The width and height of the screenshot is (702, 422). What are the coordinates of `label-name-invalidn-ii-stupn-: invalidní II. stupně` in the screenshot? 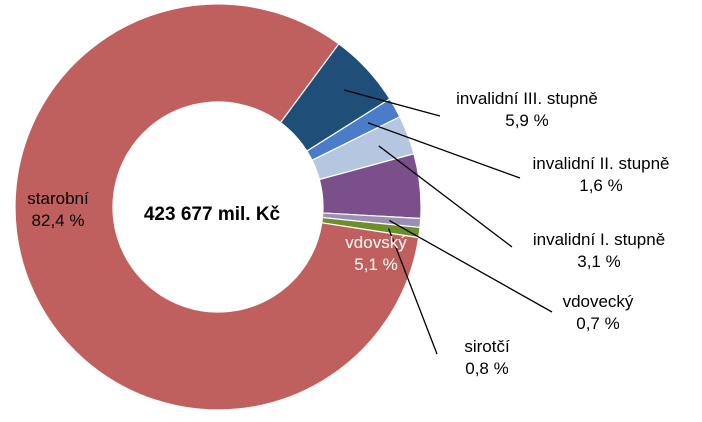 It's located at (600, 163).